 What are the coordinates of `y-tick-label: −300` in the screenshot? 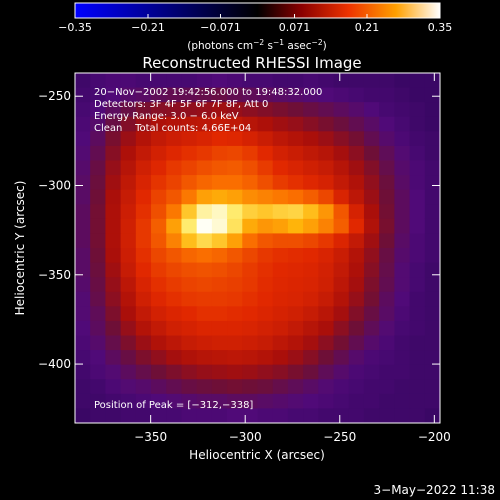 It's located at (54, 186).